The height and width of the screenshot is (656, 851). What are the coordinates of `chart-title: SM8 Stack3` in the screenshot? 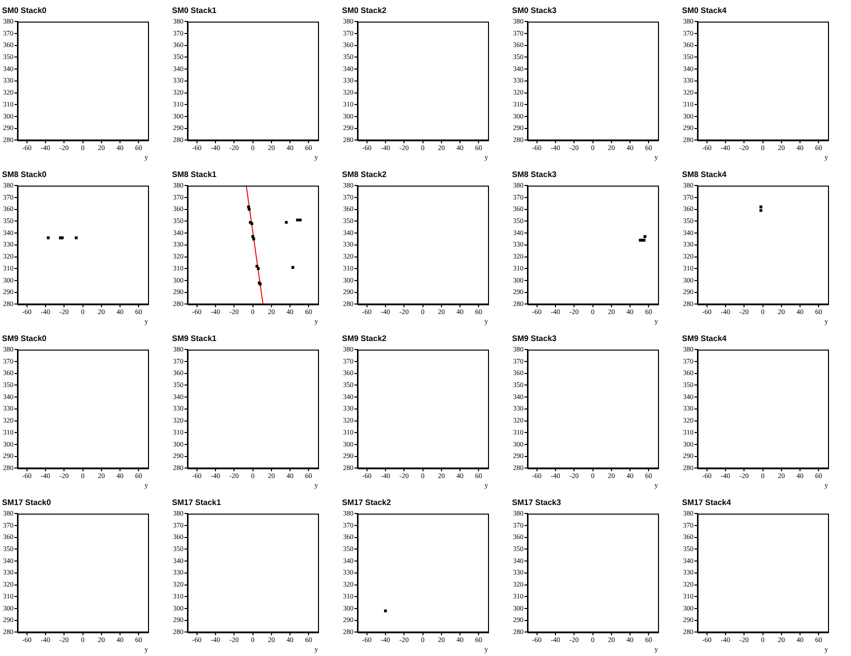 It's located at (535, 175).